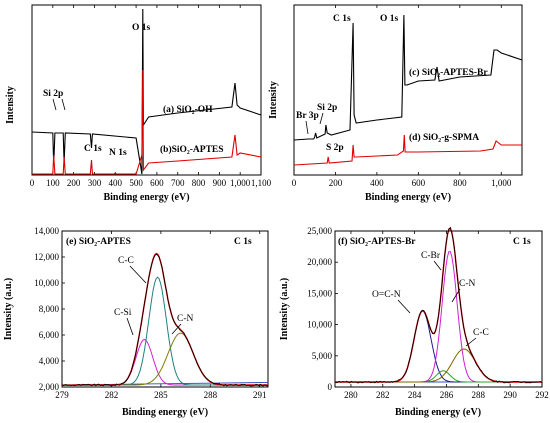 The image size is (550, 423). Describe the element at coordinates (93, 149) in the screenshot. I see `panel-a-c1s-label: C 1s` at that location.